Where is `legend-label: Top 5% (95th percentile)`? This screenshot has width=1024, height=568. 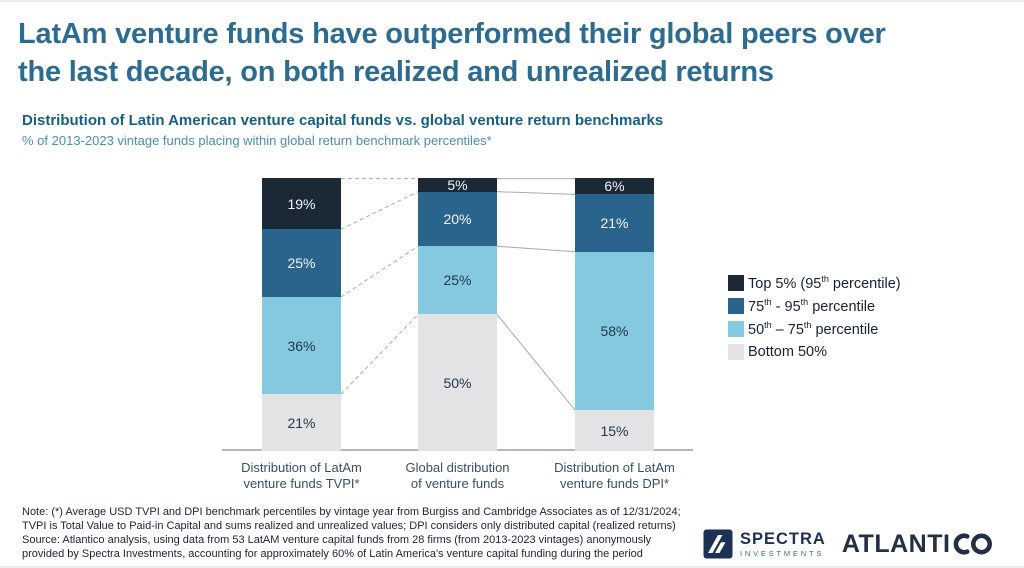 legend-label: Top 5% (95th percentile) is located at coordinates (824, 282).